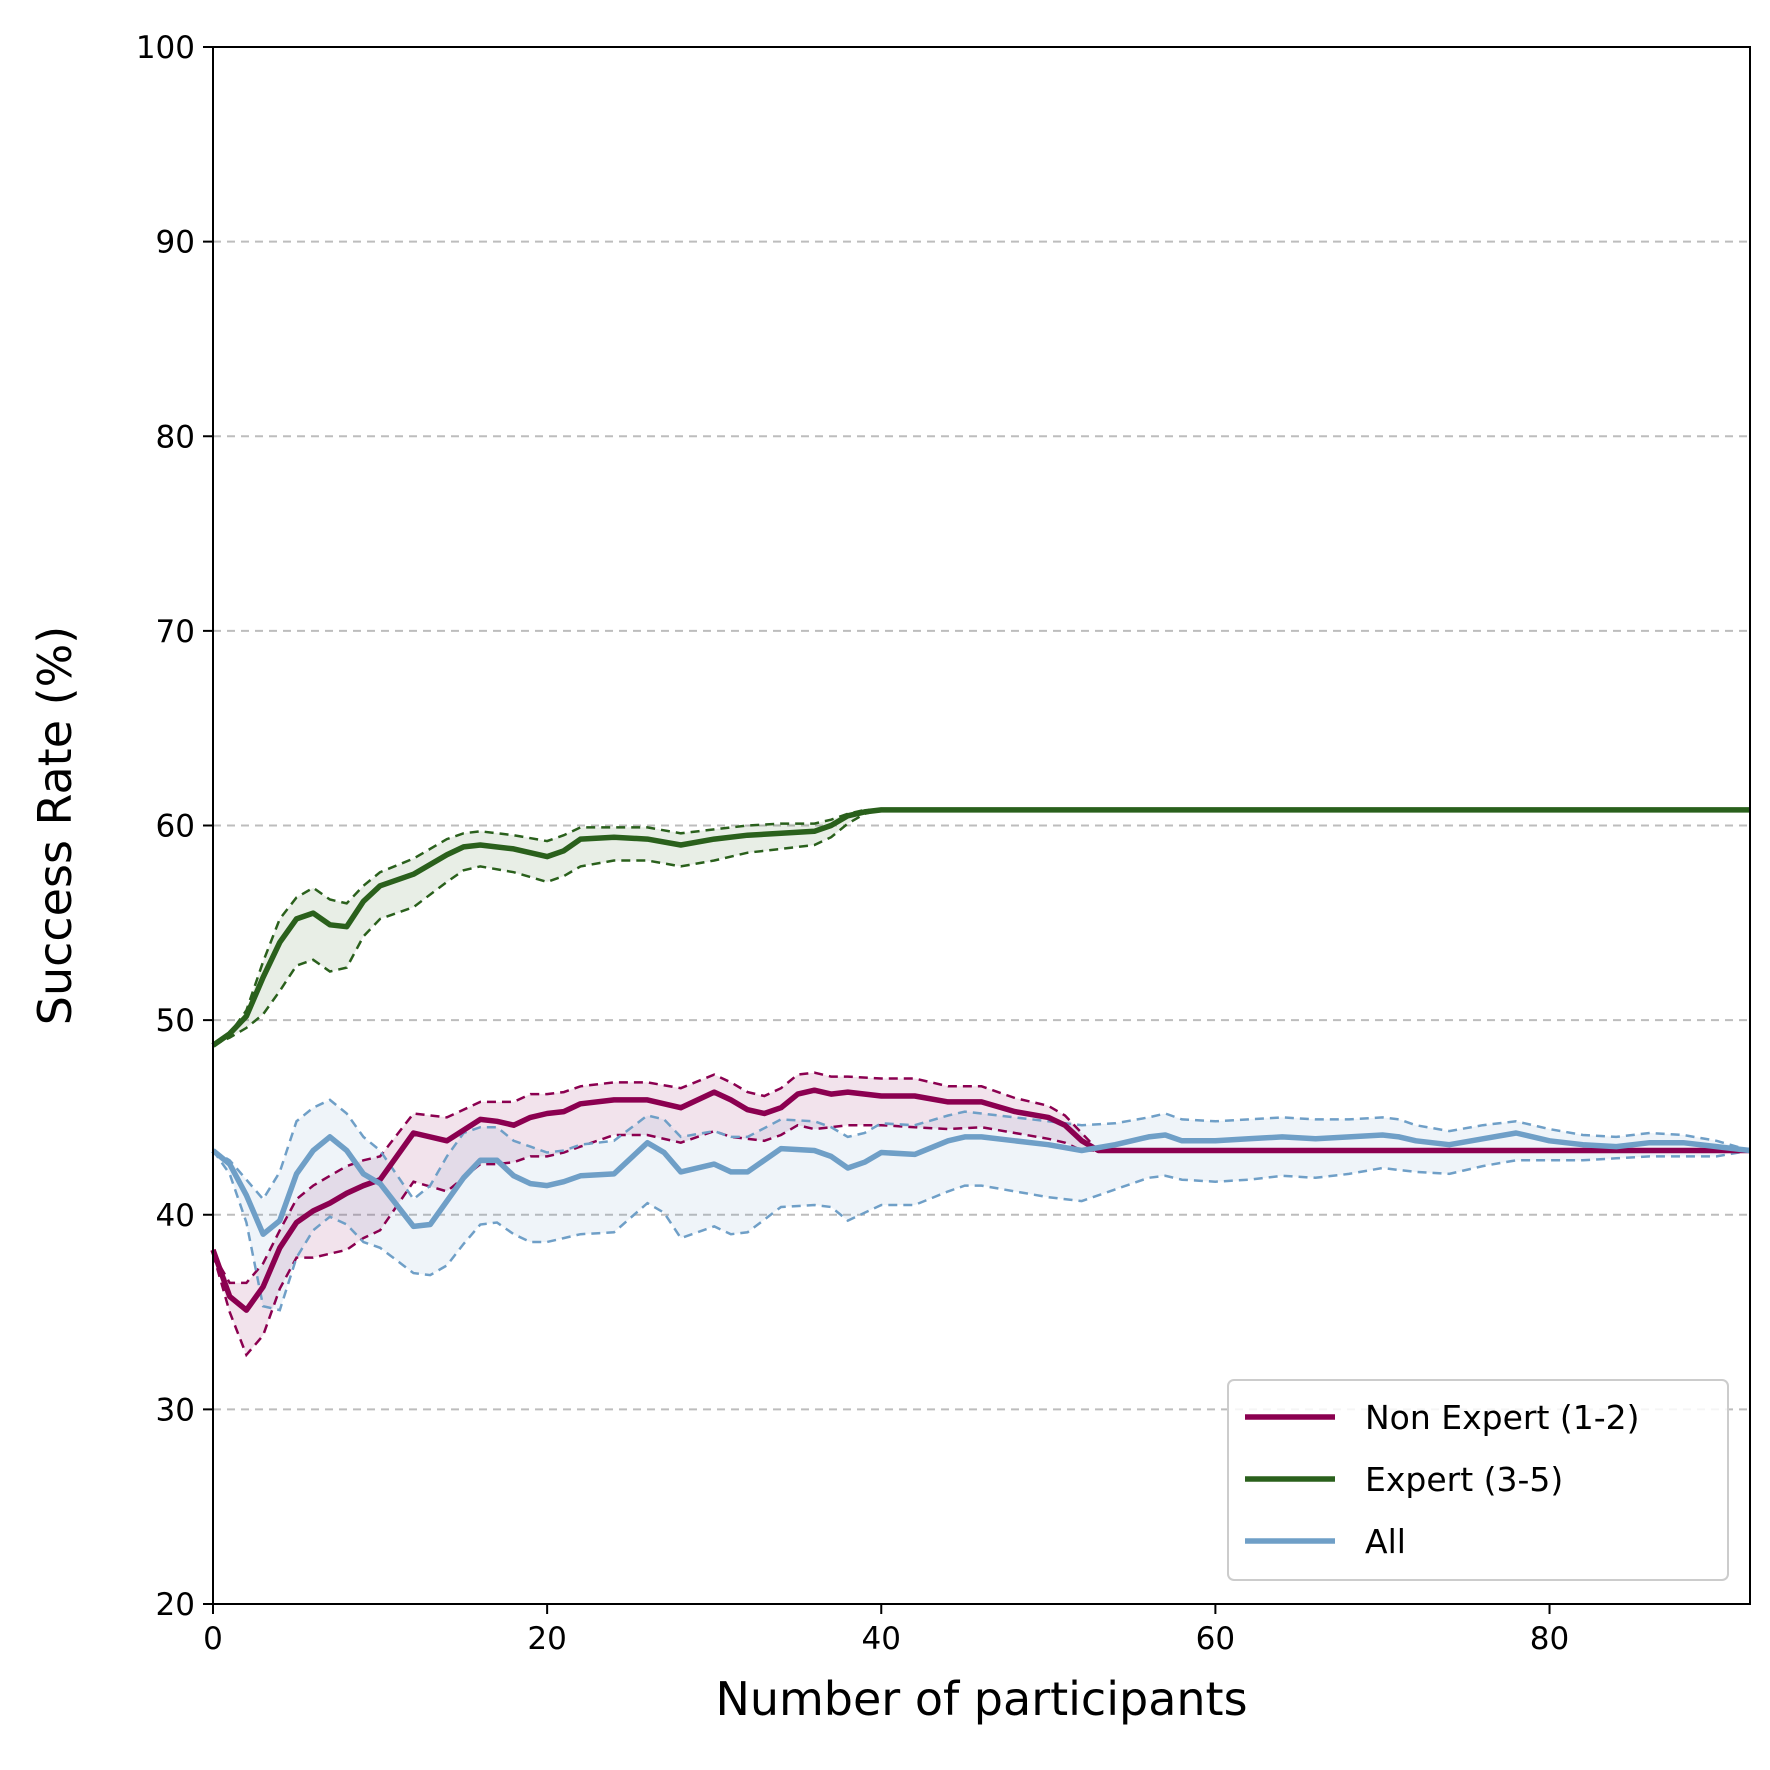 Image resolution: width=1770 pixels, height=1770 pixels. What do you see at coordinates (1549, 1639) in the screenshot?
I see `x-tick-label-80: 80` at bounding box center [1549, 1639].